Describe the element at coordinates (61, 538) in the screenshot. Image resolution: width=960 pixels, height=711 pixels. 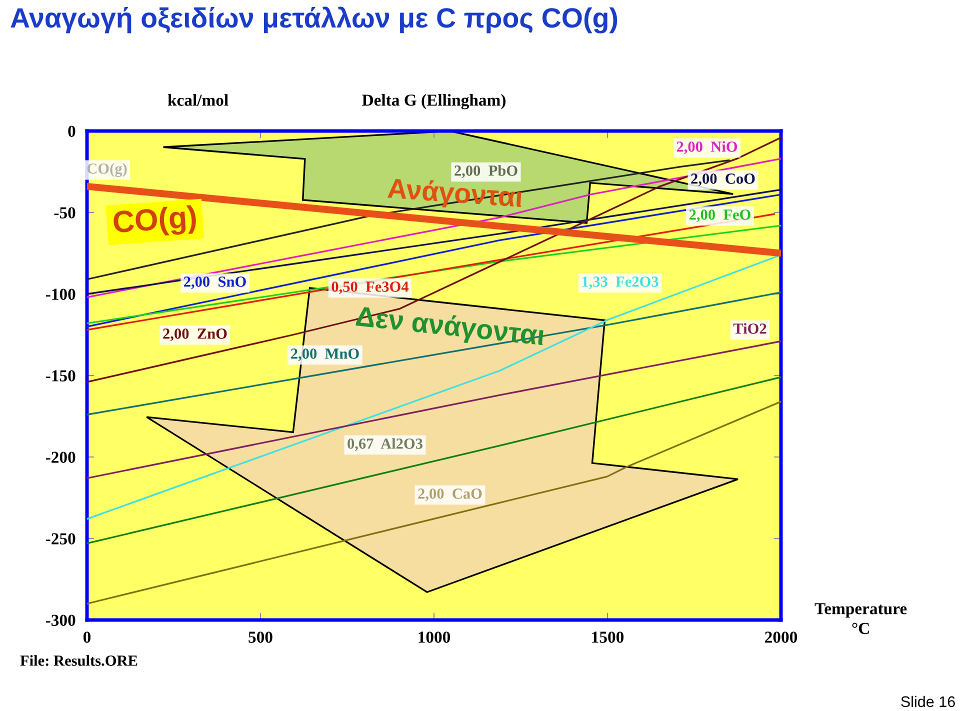
I see `y-tick-label: -250` at that location.